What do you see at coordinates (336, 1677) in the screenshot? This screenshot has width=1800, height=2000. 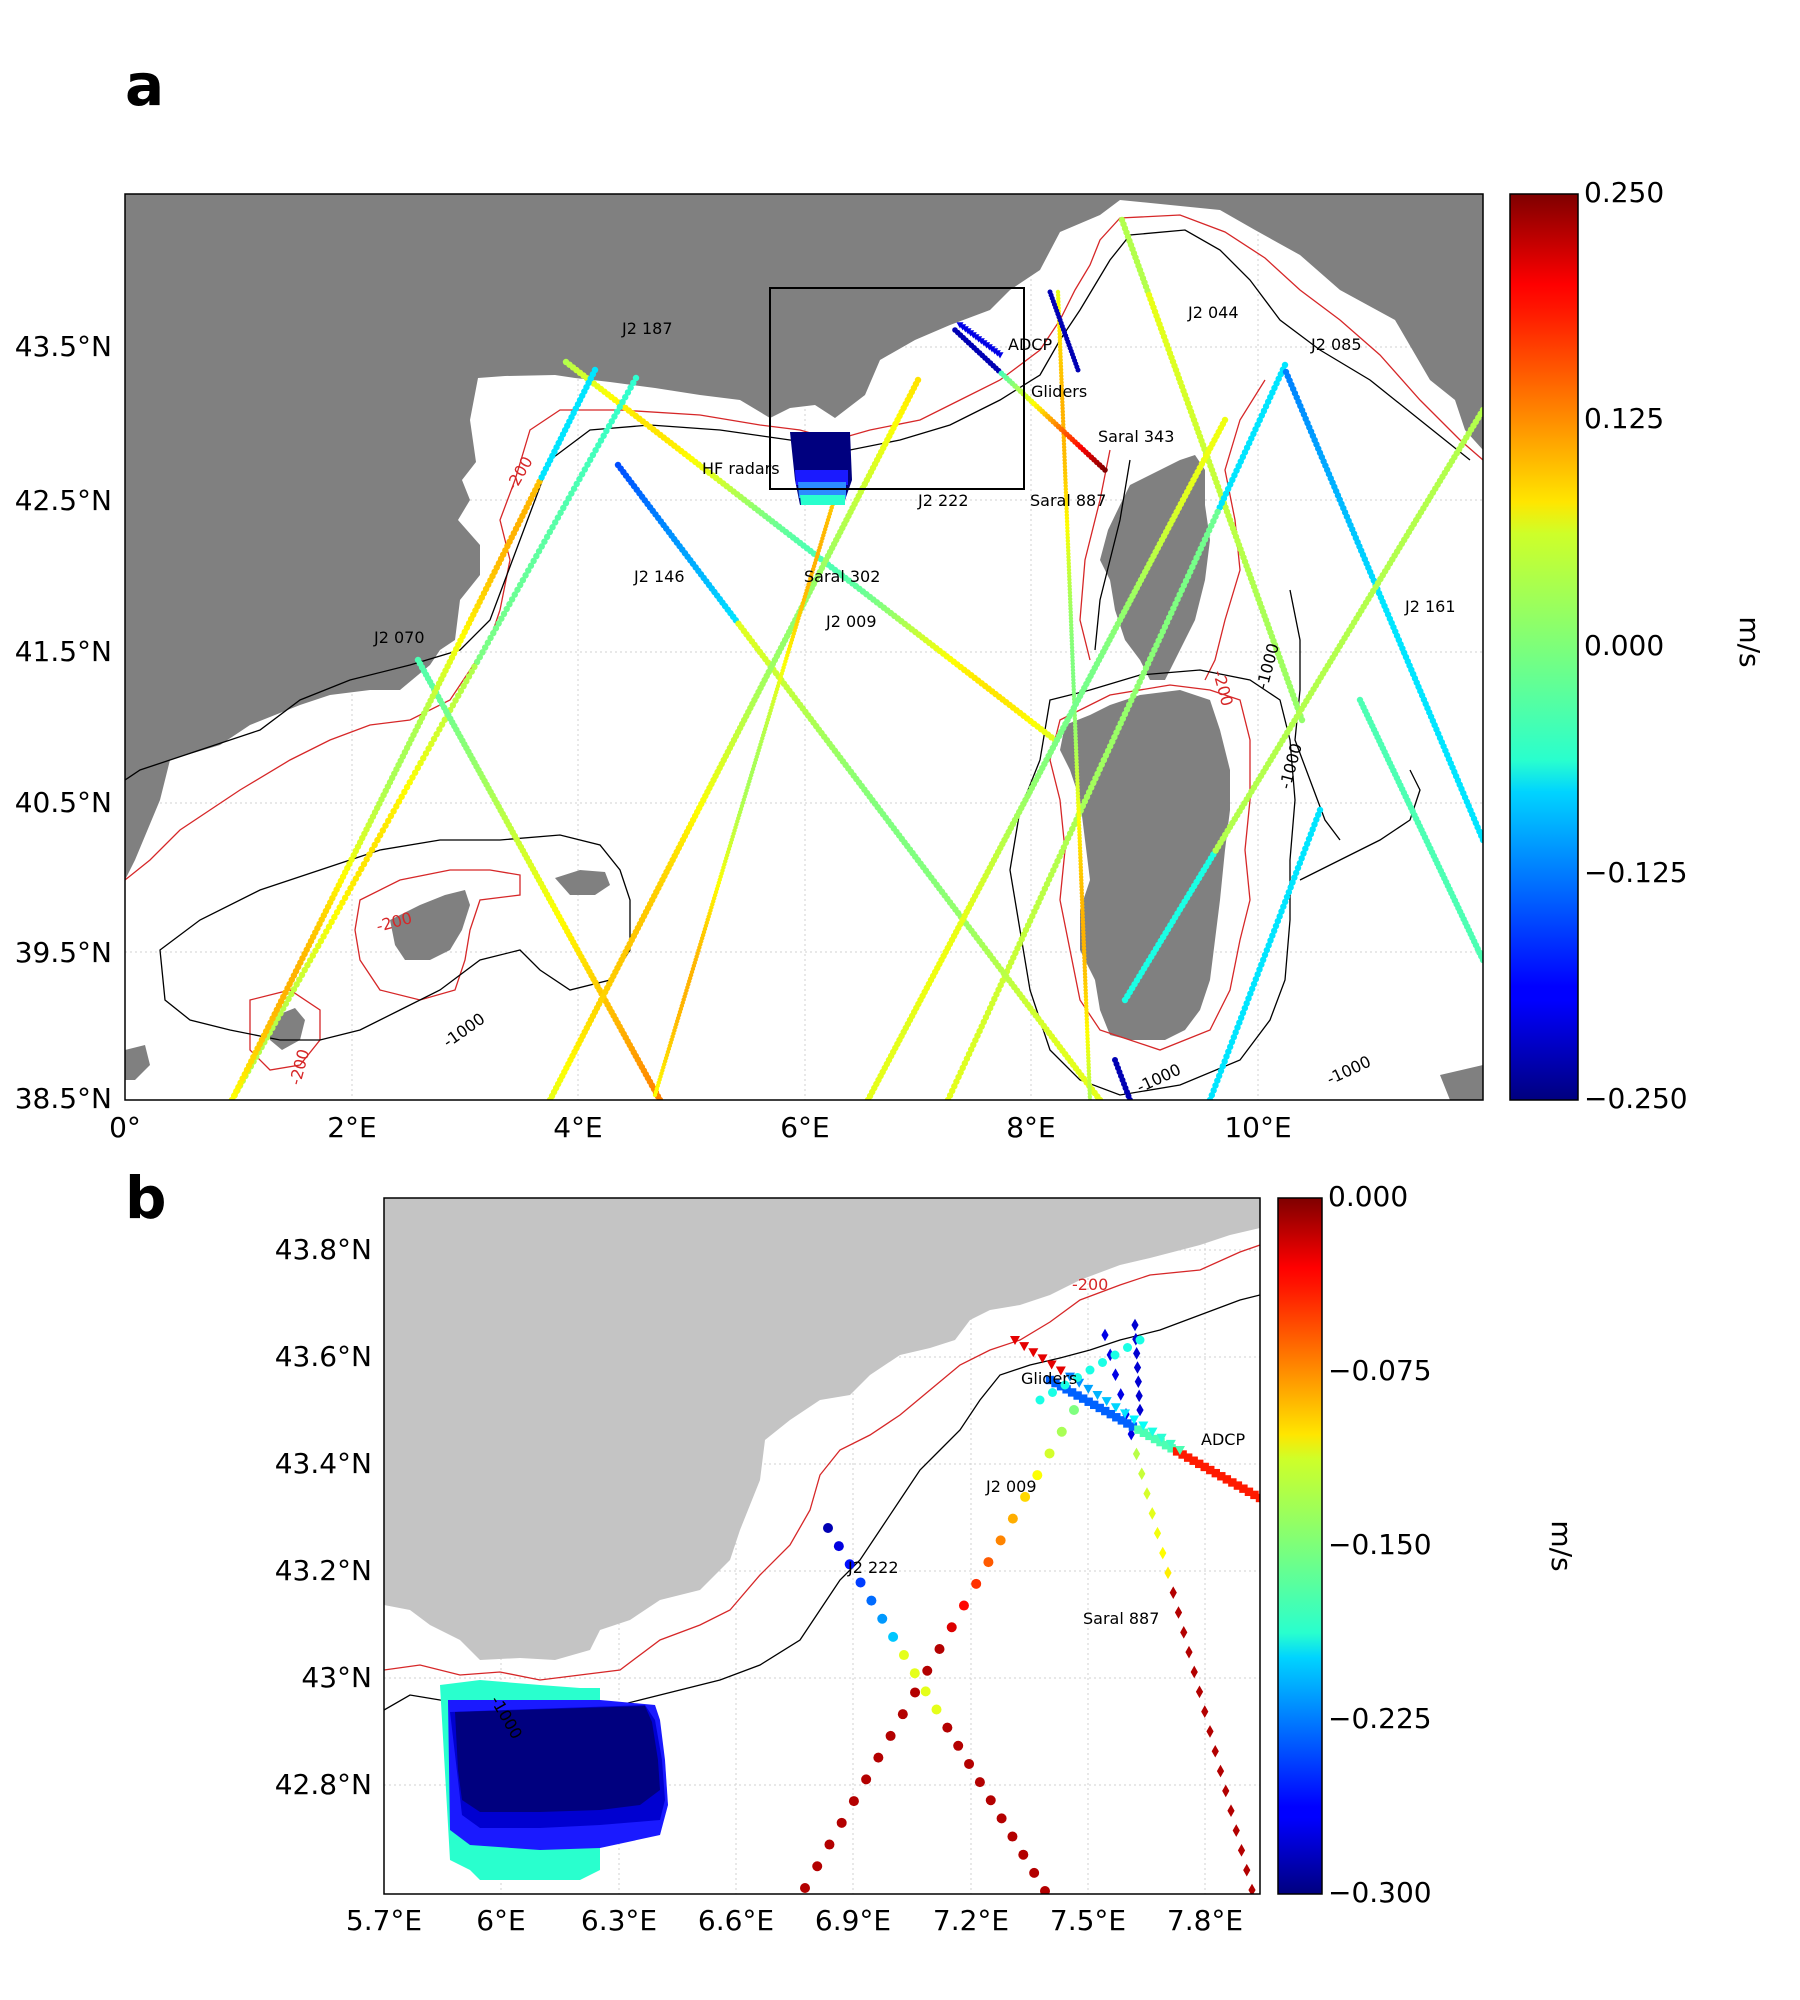 I see `y-tick: 43°N` at bounding box center [336, 1677].